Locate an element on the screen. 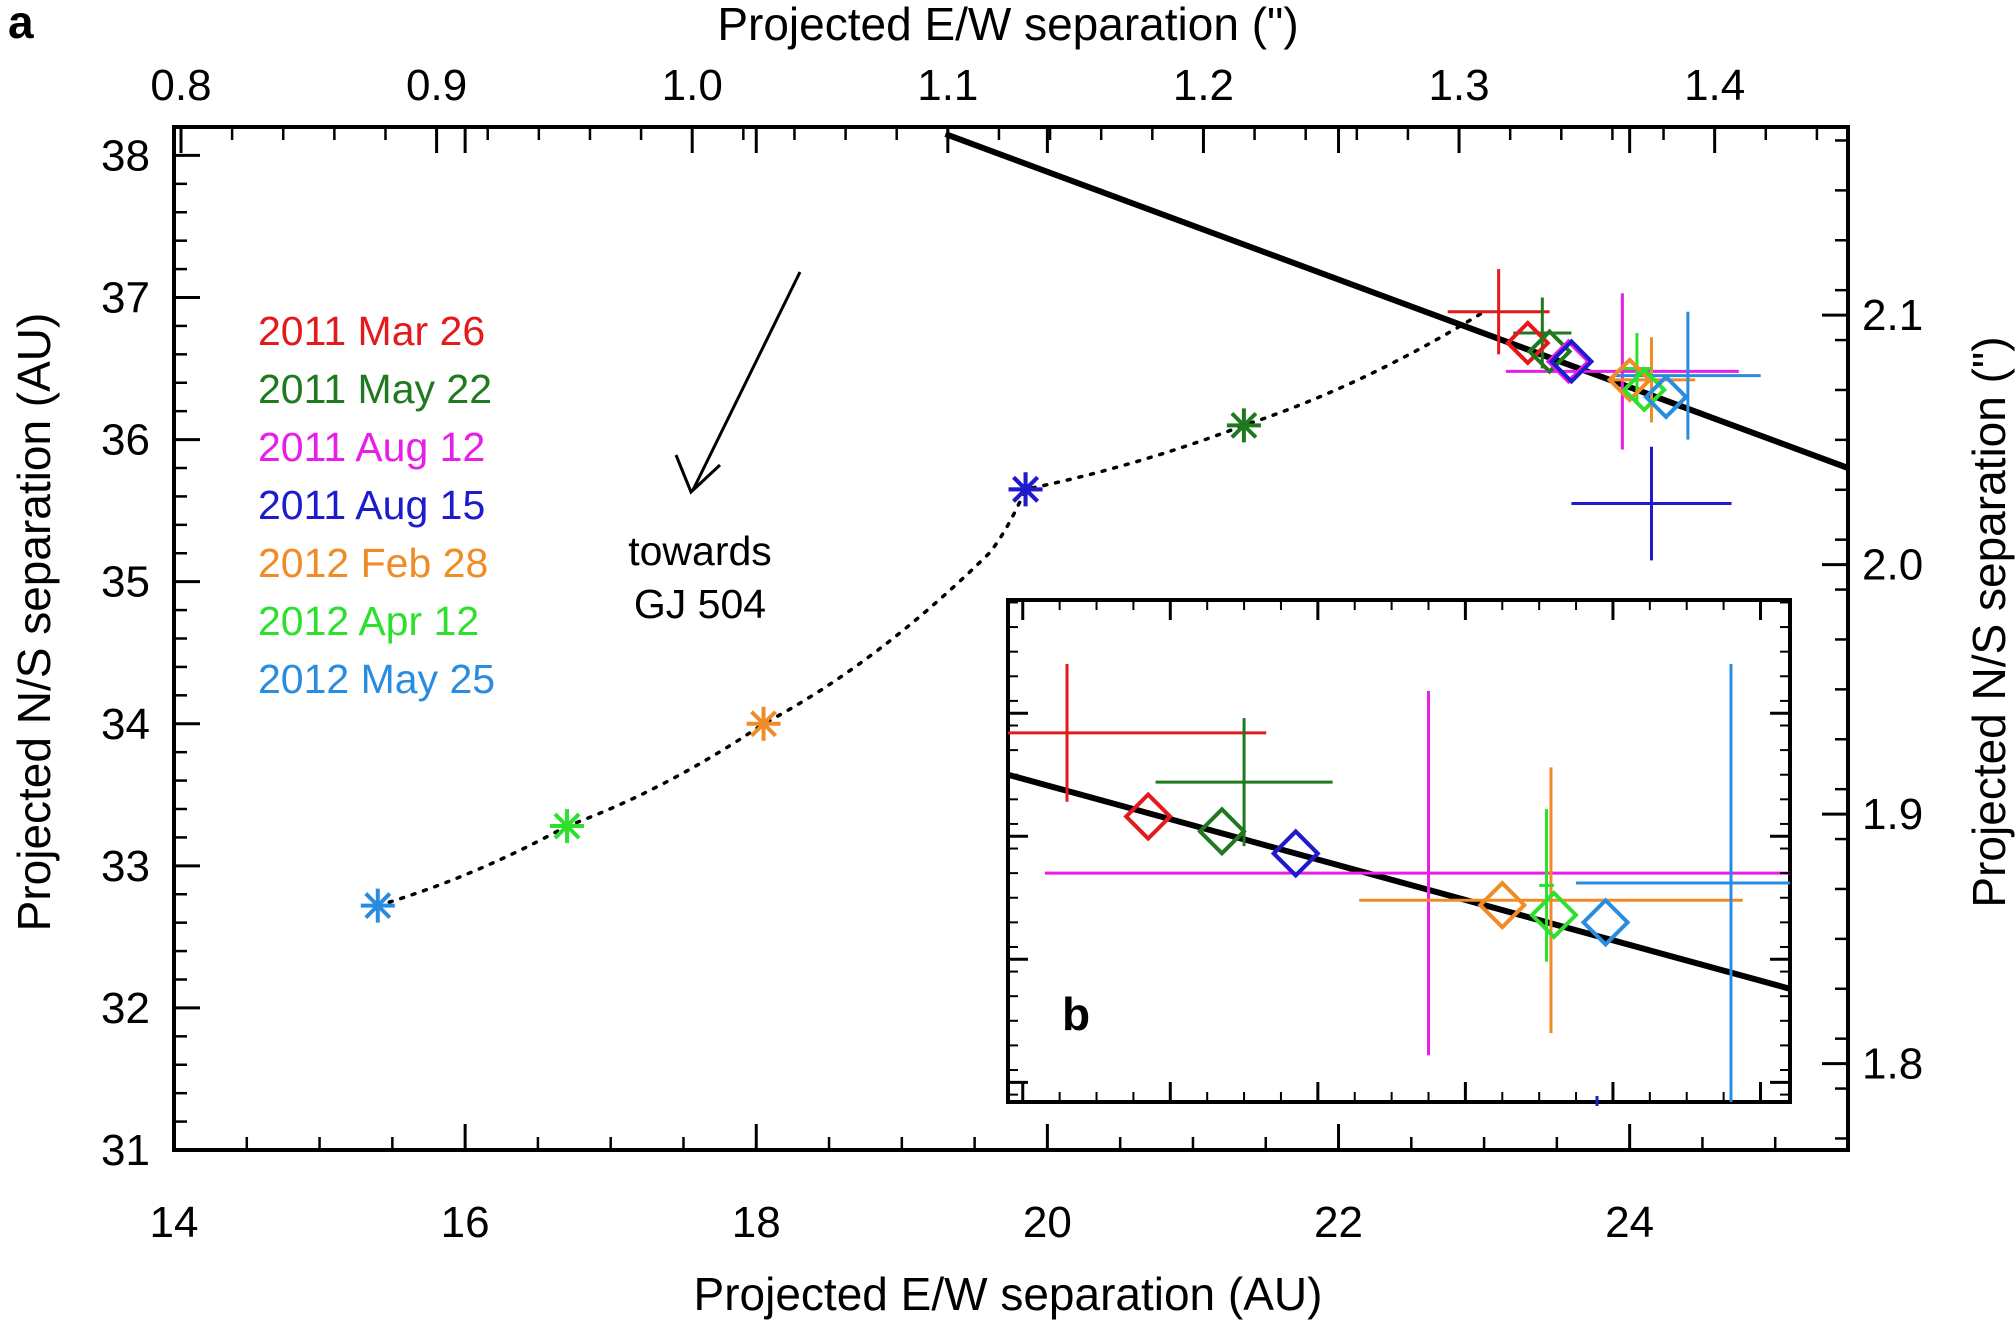 This screenshot has width=2016, height=1329. legend-entry: 2012 Apr 12 is located at coordinates (368, 621).